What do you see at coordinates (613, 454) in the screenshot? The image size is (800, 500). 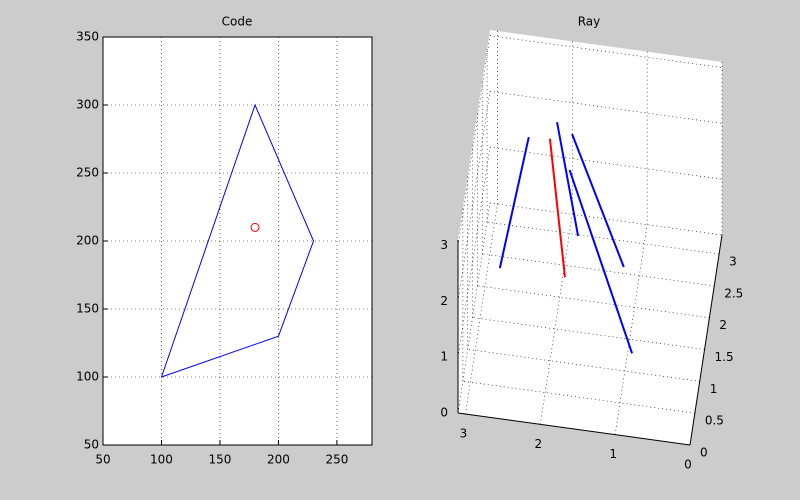 I see `x-tick-label: 1` at bounding box center [613, 454].